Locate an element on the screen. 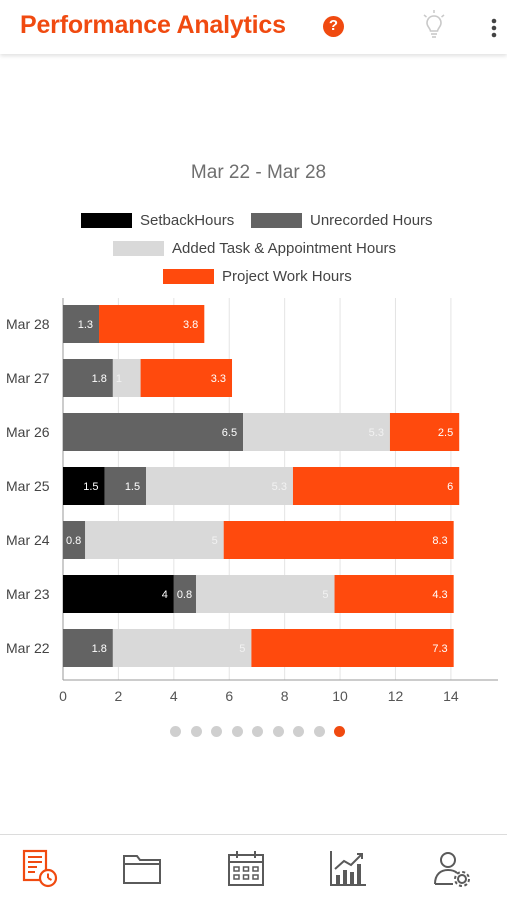 The height and width of the screenshot is (901, 507). legend-item-setback: SetbackHours is located at coordinates (157, 220).